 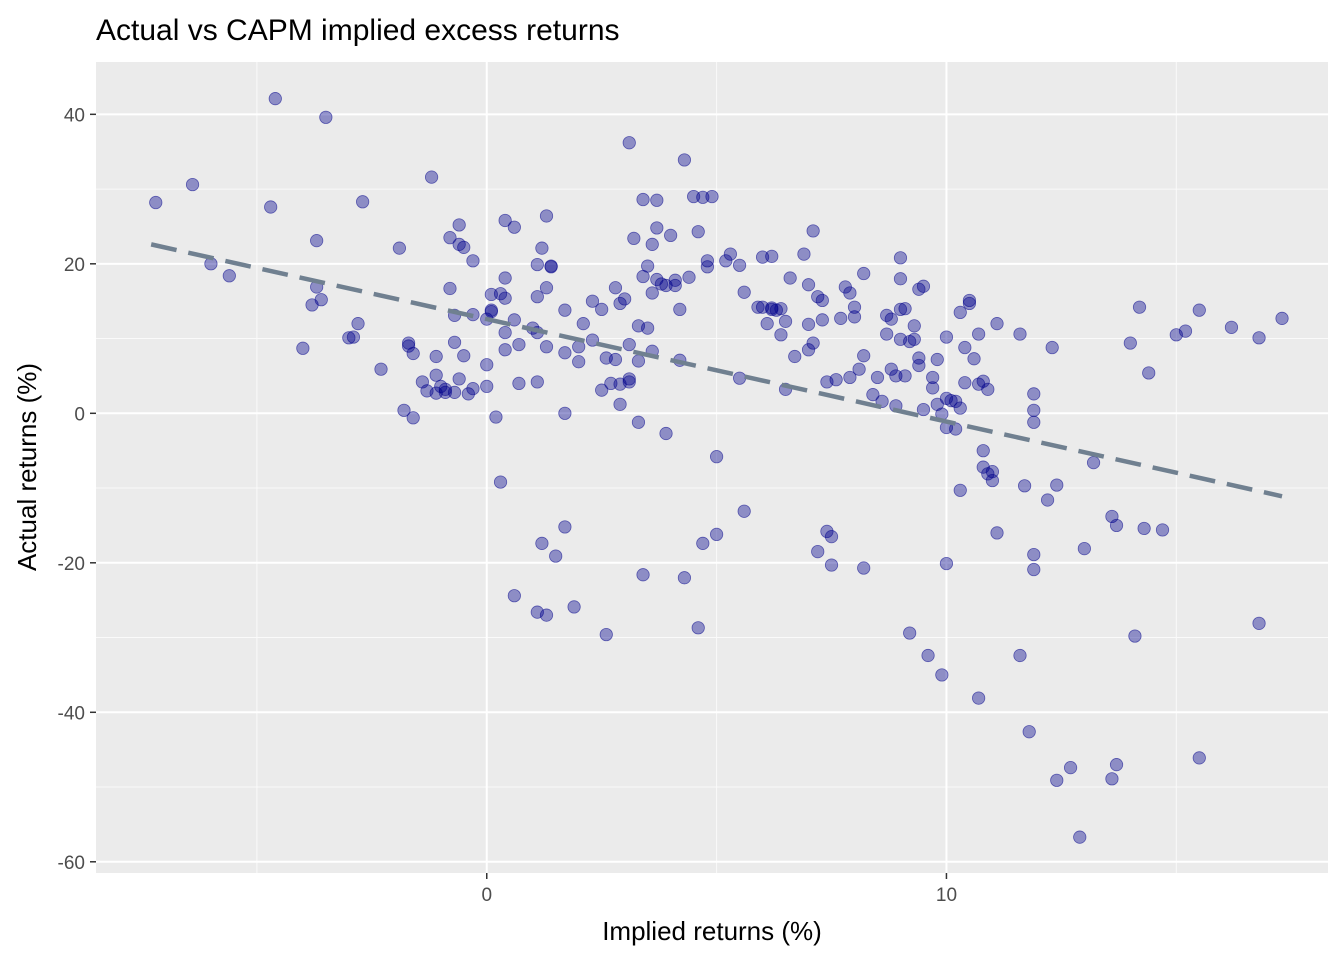 I want to click on y-tick-label: -40, so click(x=71, y=713).